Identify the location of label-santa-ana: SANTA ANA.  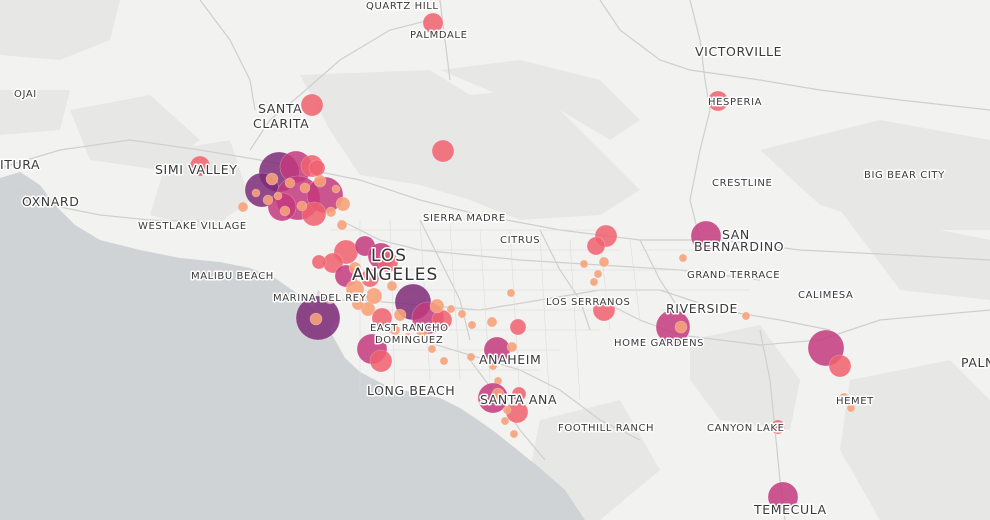
(518, 399).